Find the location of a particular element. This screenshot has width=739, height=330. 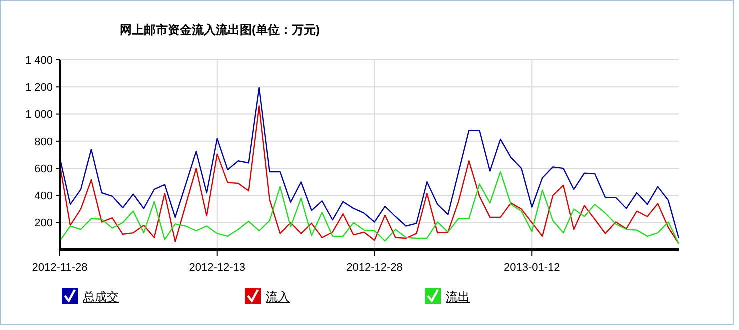

y-tick-label: 1 000 is located at coordinates (39, 115).